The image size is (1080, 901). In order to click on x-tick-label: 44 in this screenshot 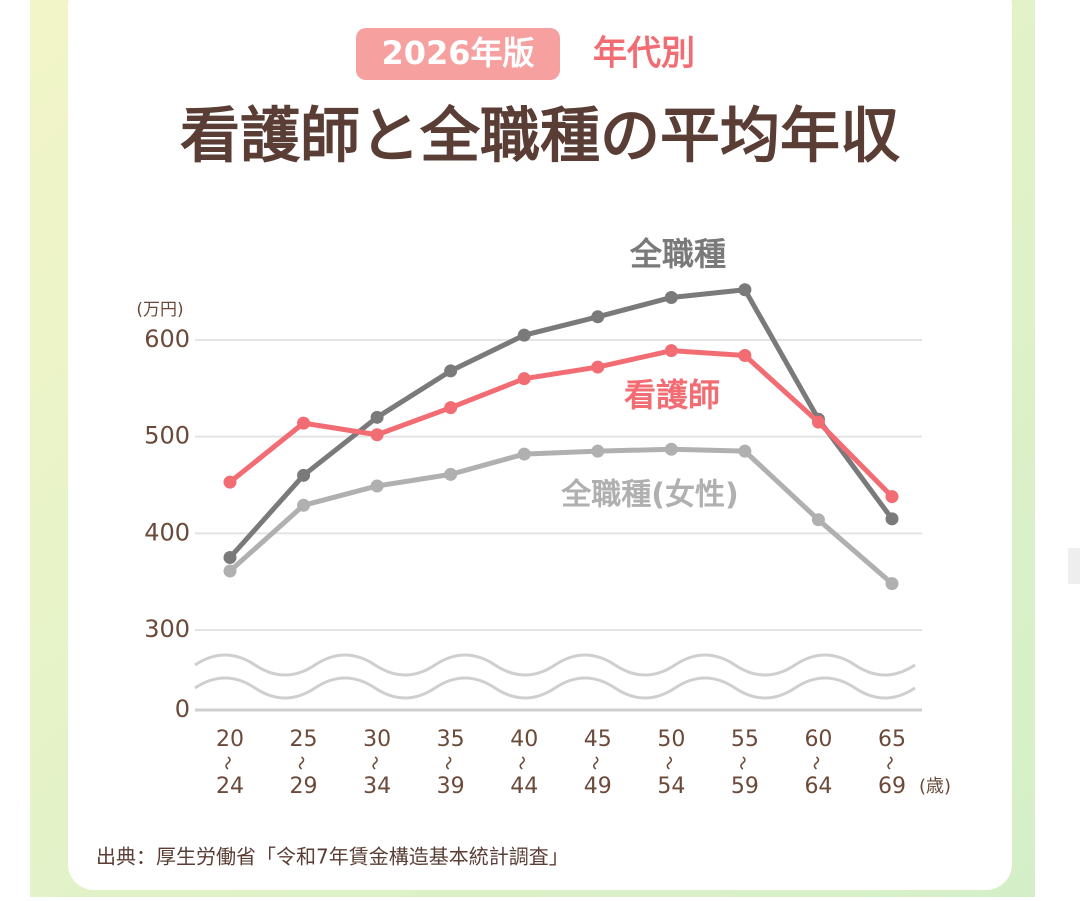, I will do `click(524, 786)`.